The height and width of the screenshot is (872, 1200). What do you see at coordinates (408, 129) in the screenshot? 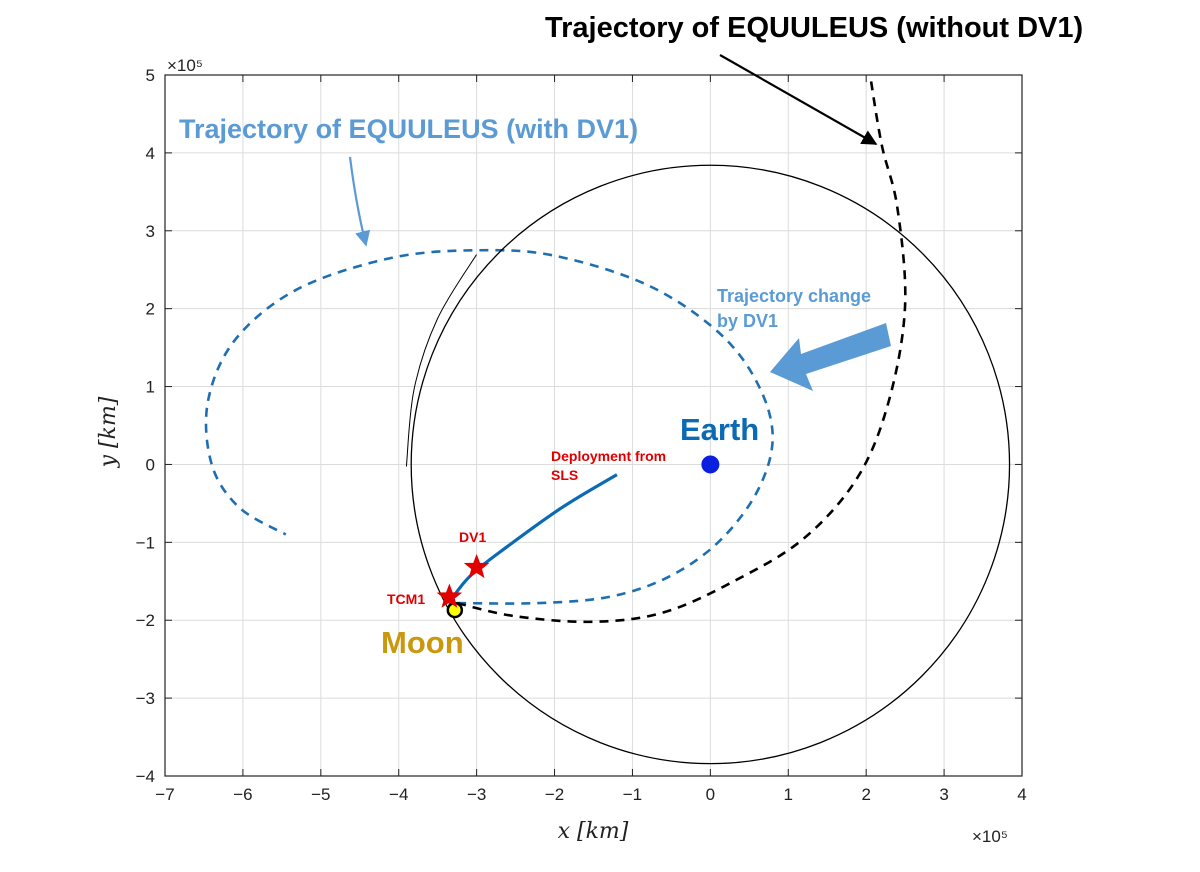
I see `annotation-with-dv1: Trajectory of EQUULEUS (with DV1)` at bounding box center [408, 129].